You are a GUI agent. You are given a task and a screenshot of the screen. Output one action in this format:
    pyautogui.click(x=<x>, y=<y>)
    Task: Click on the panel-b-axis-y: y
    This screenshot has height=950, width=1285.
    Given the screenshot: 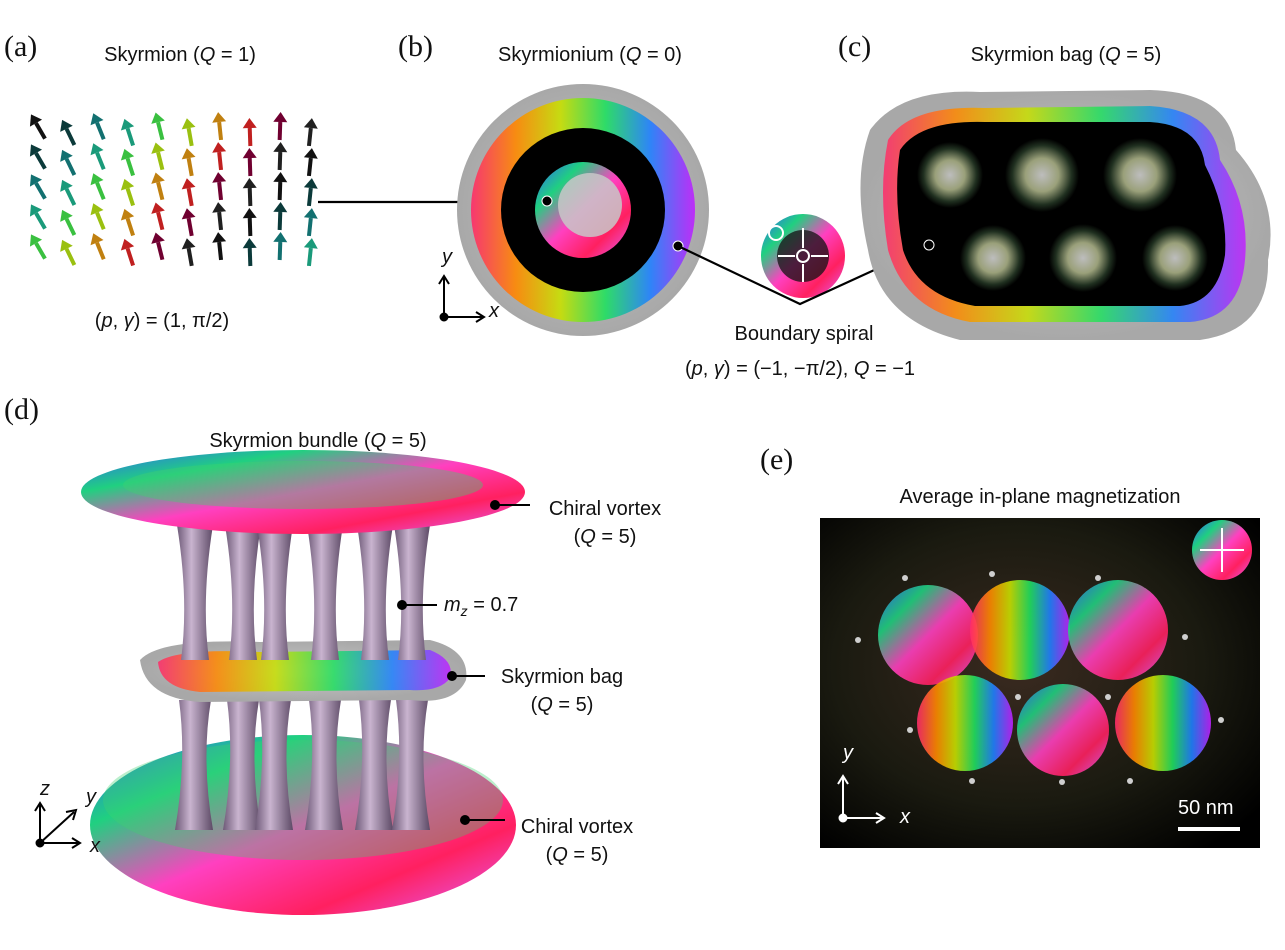 What is the action you would take?
    pyautogui.click(x=447, y=257)
    